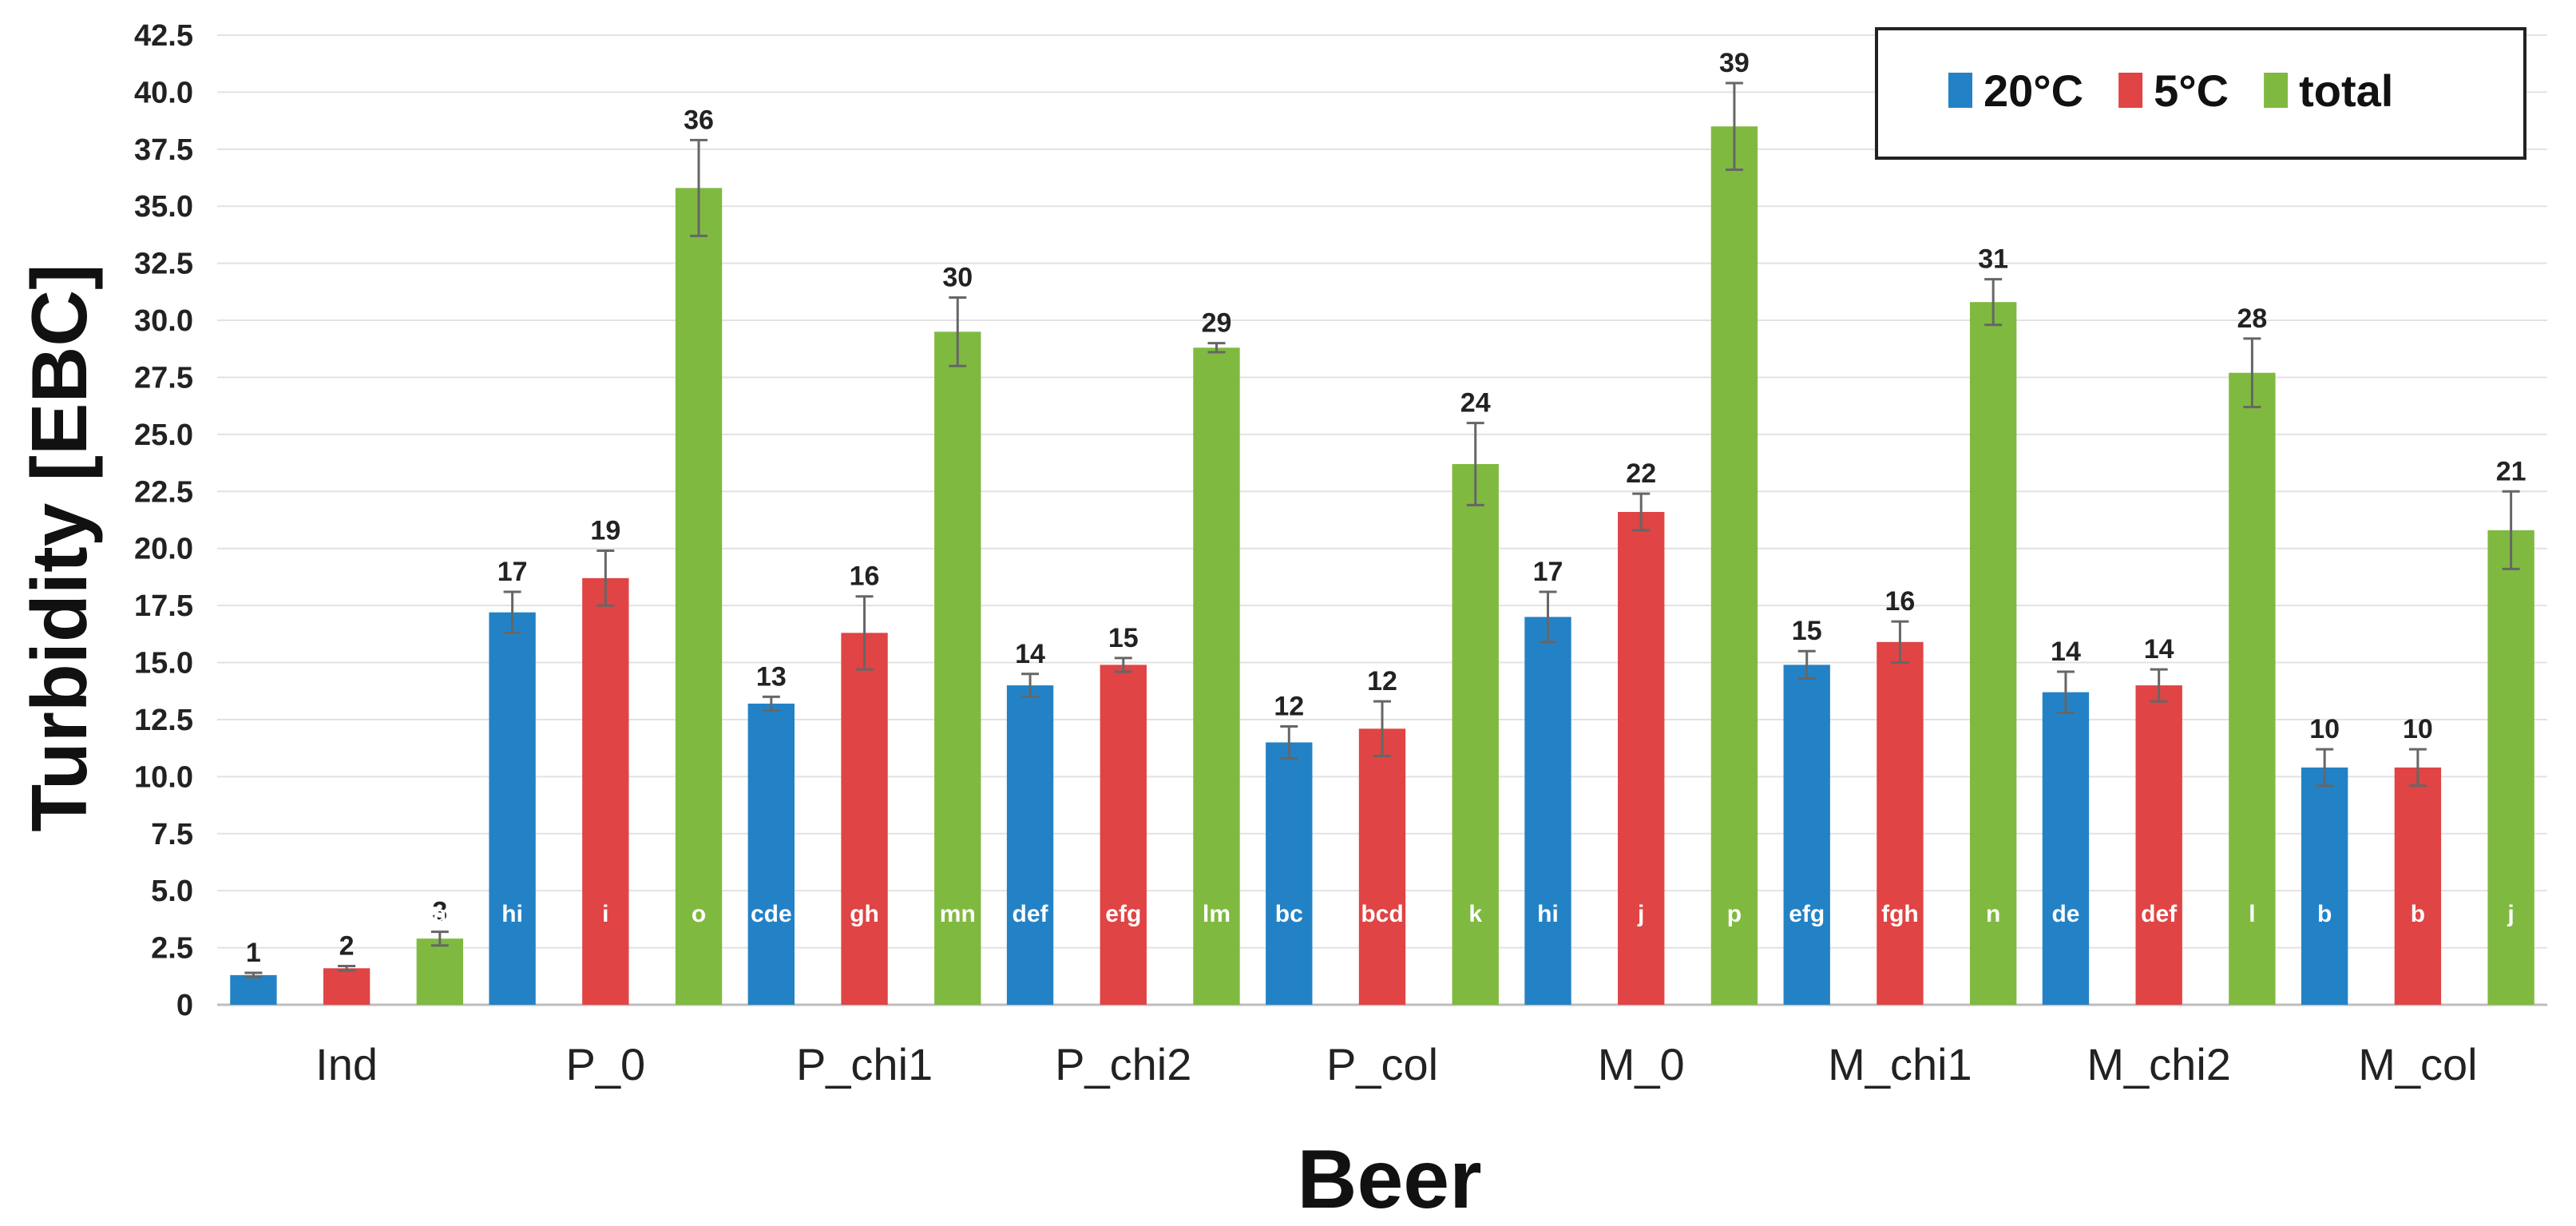 This screenshot has width=2576, height=1226. I want to click on data-label: 39, so click(1734, 63).